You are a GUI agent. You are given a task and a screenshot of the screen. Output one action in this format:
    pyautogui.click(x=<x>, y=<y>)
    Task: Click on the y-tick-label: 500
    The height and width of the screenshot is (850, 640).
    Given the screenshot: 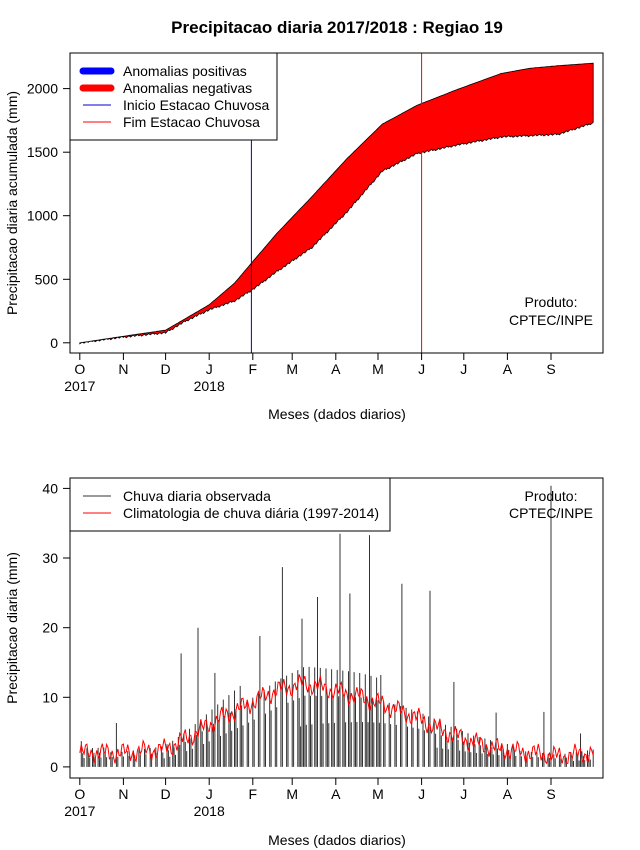 What is the action you would take?
    pyautogui.click(x=47, y=279)
    